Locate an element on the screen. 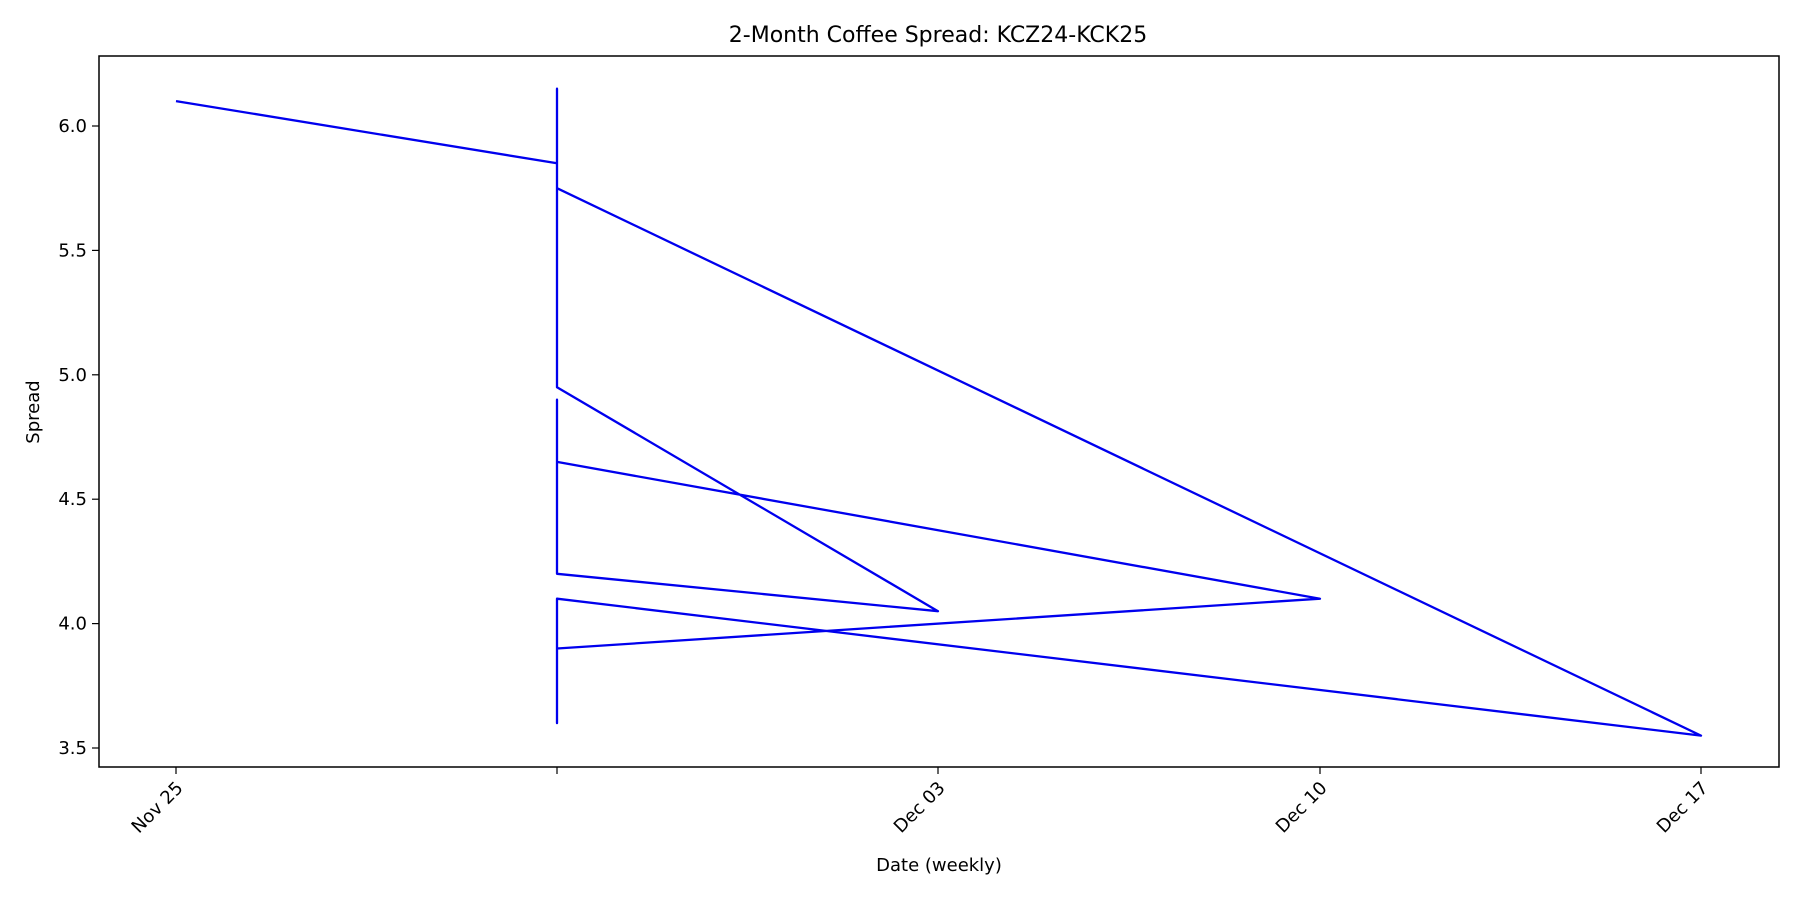 Image resolution: width=1800 pixels, height=900 pixels. y-tick-label: 6.0 is located at coordinates (72, 126).